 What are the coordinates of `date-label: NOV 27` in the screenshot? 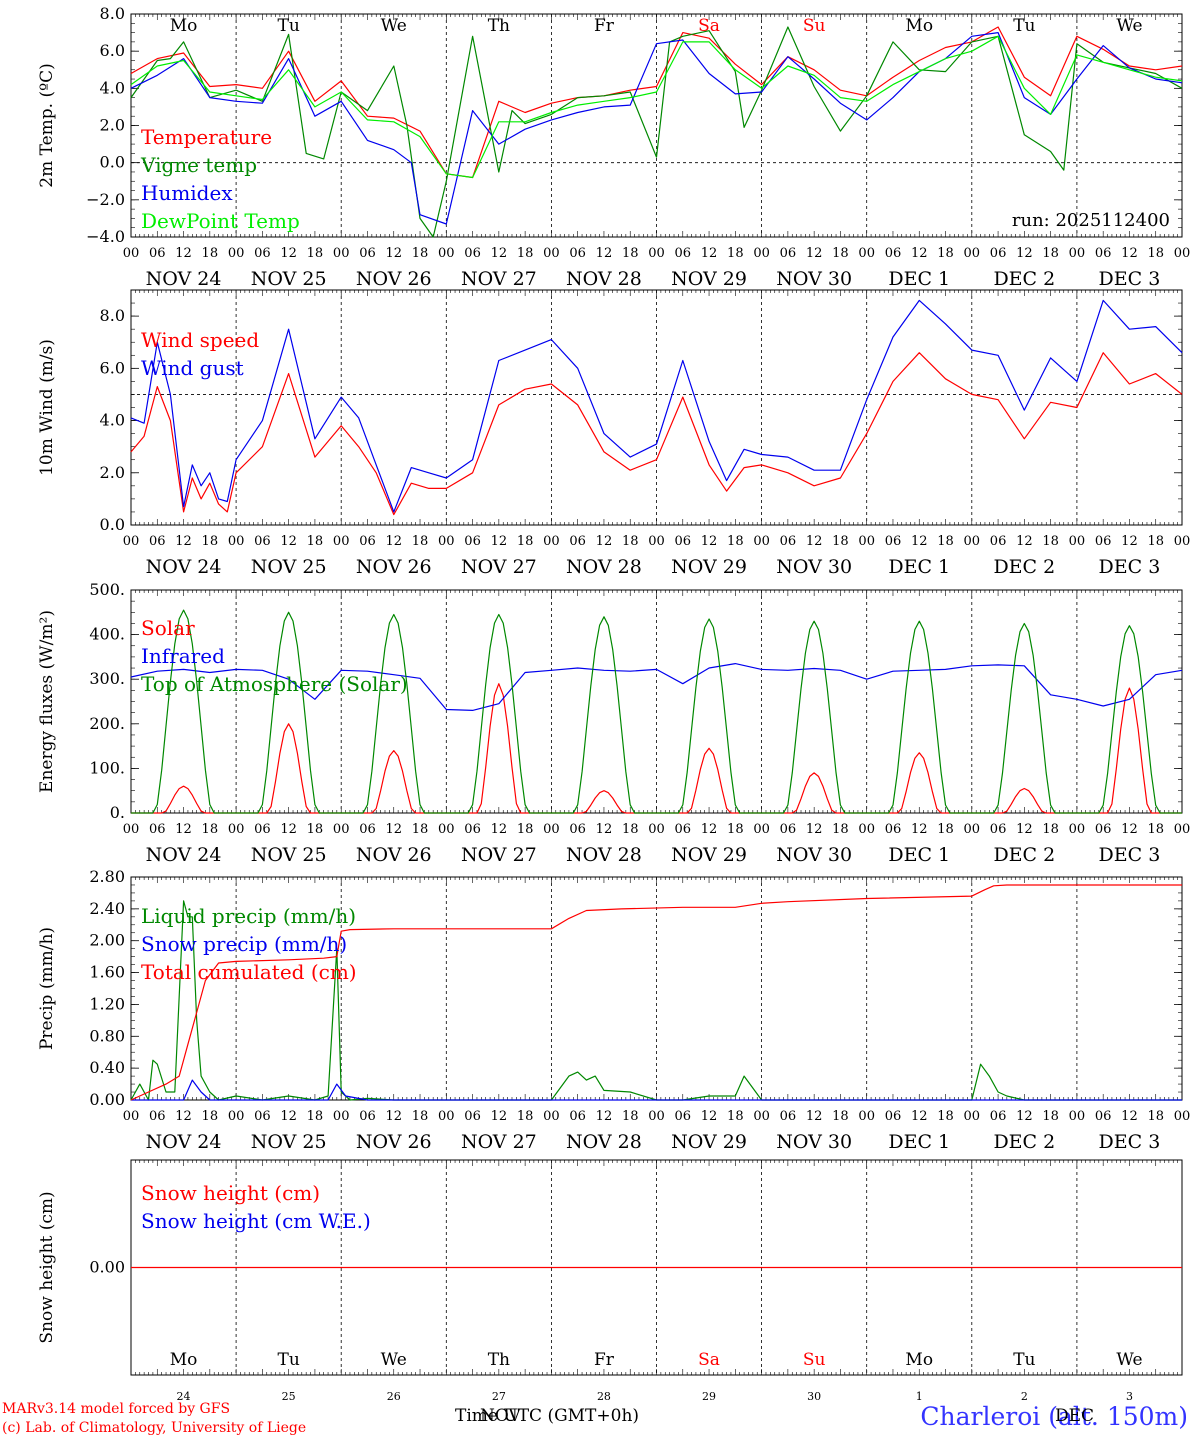 It's located at (499, 1142).